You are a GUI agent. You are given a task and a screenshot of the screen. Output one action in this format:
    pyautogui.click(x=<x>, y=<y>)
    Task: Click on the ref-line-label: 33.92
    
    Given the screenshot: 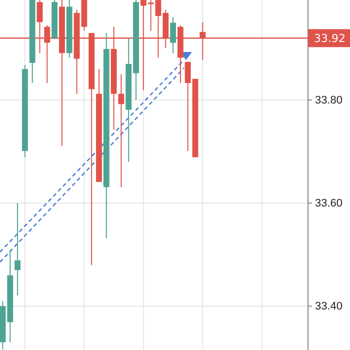 What is the action you would take?
    pyautogui.click(x=330, y=39)
    